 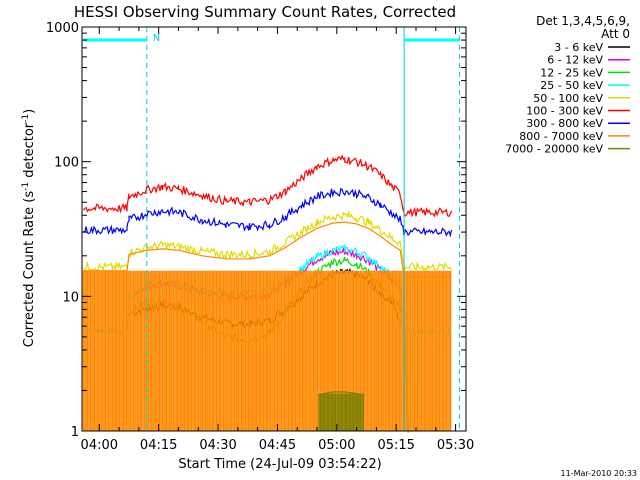 I want to click on footer-timestamp: 11-Mar-2010 20:33, so click(x=599, y=473).